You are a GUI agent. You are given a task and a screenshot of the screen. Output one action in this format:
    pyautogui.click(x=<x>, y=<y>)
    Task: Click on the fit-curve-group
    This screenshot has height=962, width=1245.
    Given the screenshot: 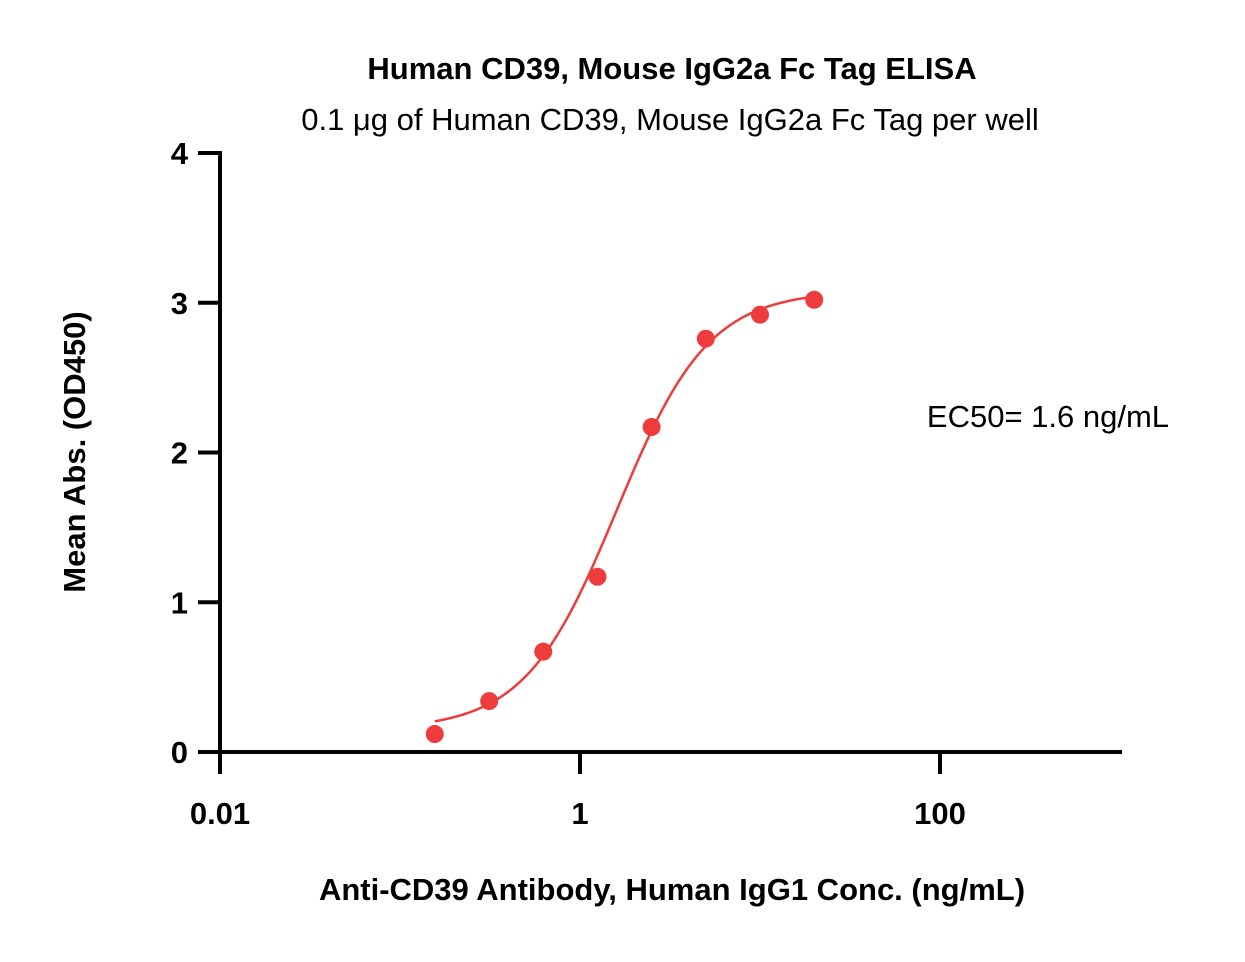 What is the action you would take?
    pyautogui.click(x=624, y=509)
    